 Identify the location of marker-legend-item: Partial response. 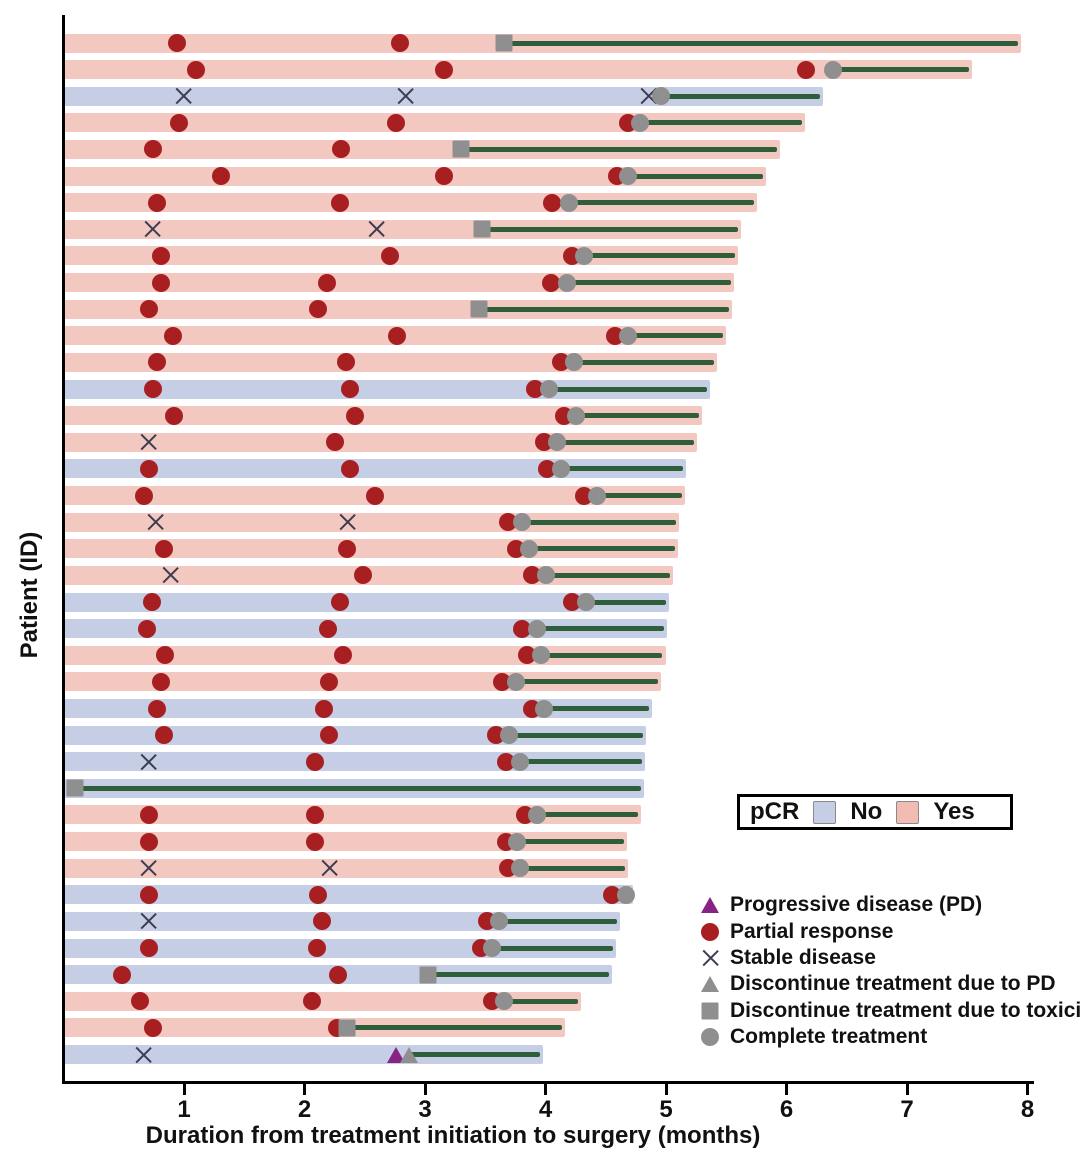
(889, 931).